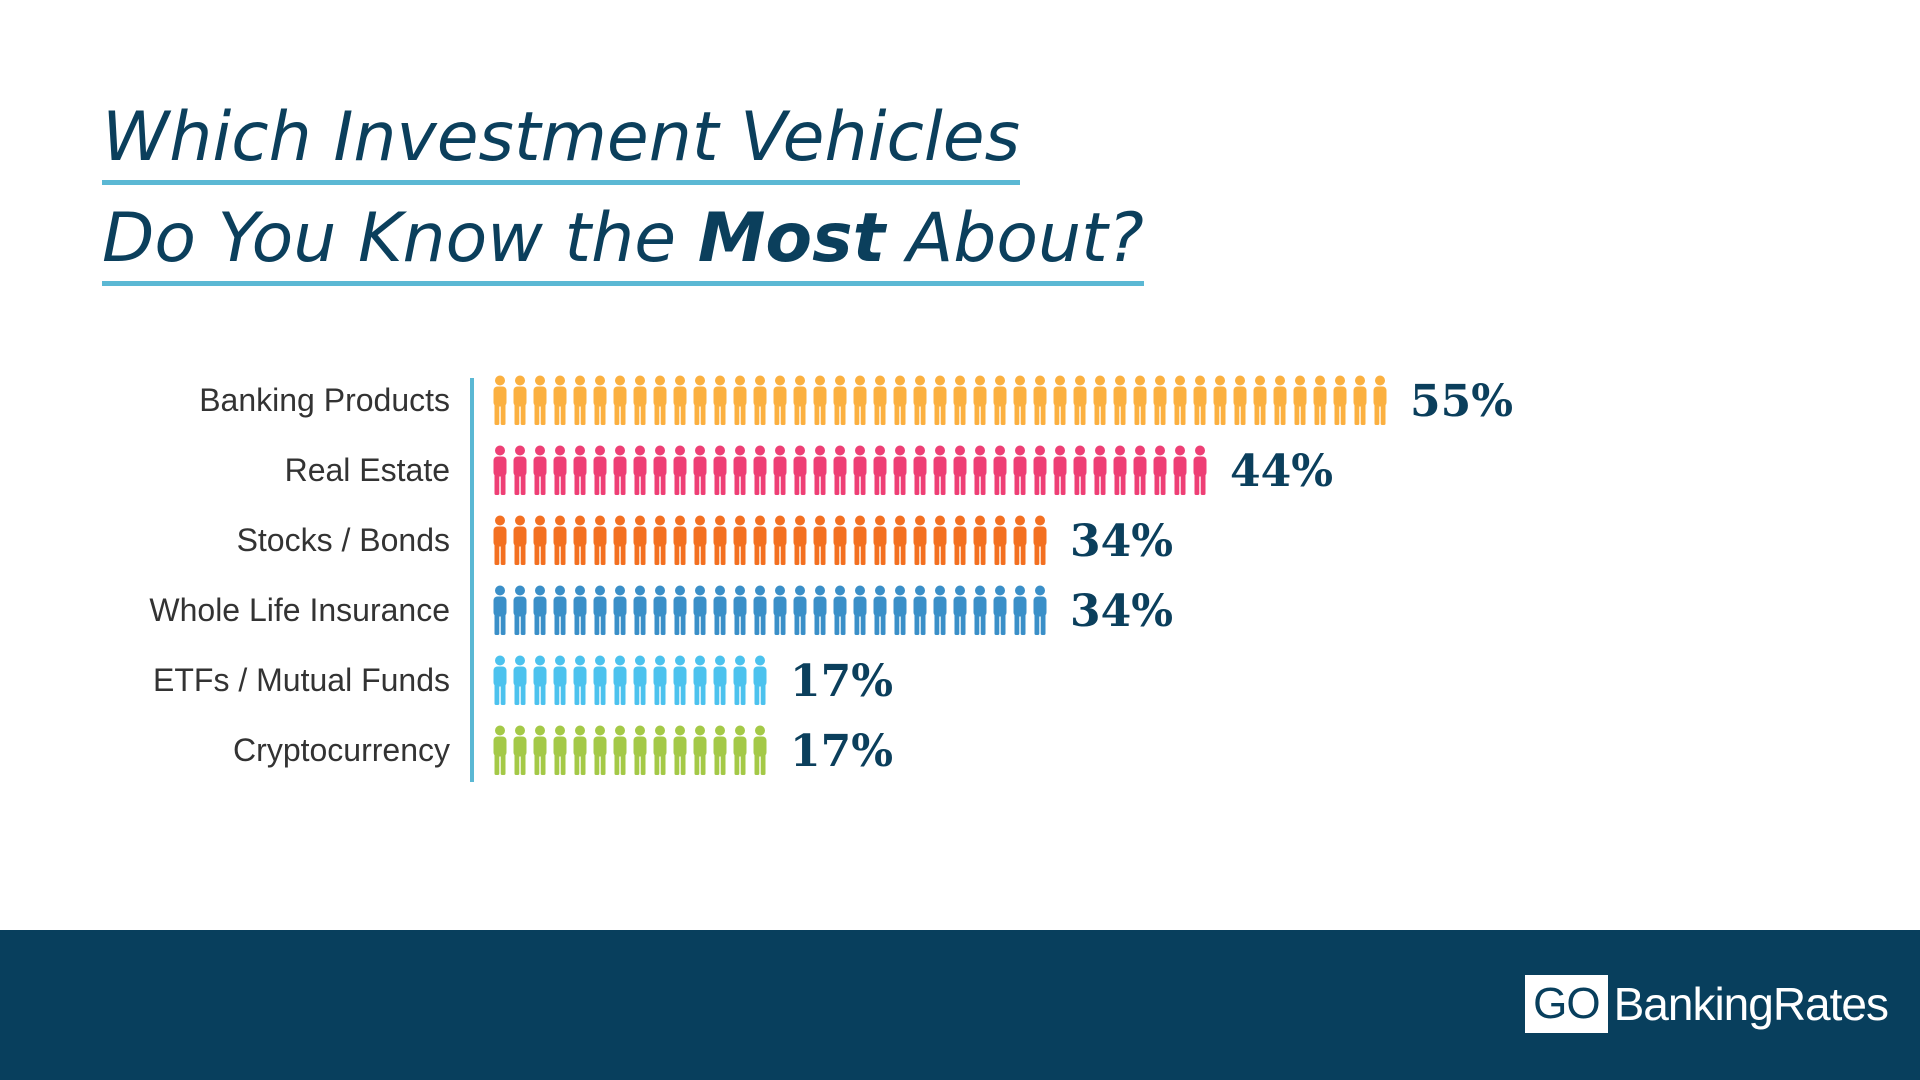 This screenshot has height=1080, width=1920. Describe the element at coordinates (960, 1005) in the screenshot. I see `footer-bar: GO BankingRates` at that location.